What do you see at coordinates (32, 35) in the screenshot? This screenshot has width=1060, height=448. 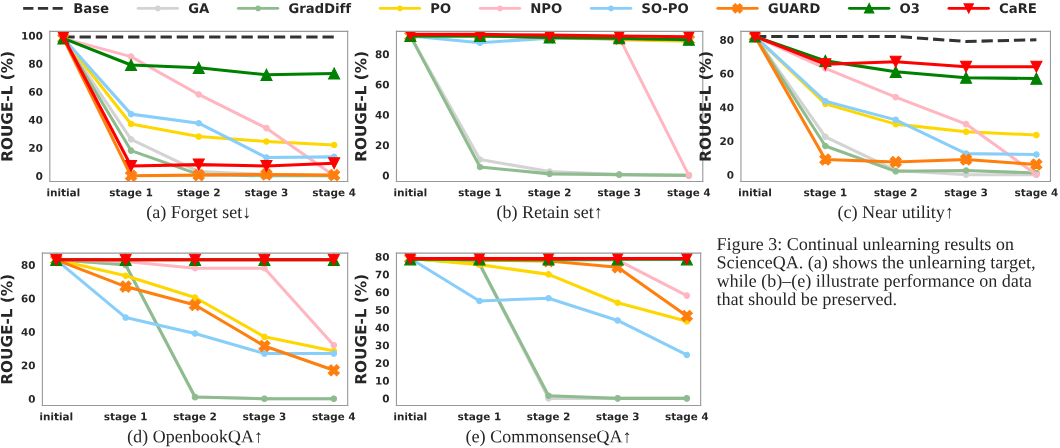 I see `y-tick-label: 100` at bounding box center [32, 35].